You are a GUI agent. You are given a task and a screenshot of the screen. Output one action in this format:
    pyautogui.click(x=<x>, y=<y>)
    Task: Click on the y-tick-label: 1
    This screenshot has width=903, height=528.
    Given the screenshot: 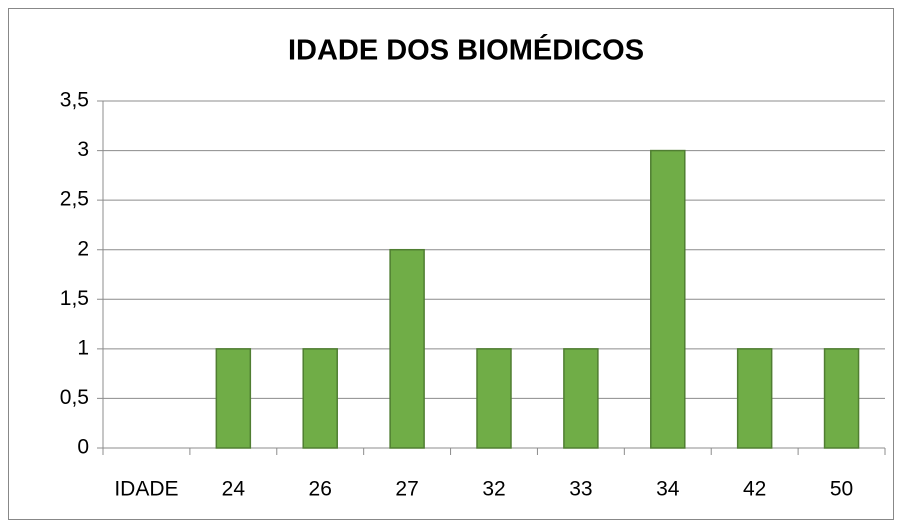 What is the action you would take?
    pyautogui.click(x=83, y=347)
    